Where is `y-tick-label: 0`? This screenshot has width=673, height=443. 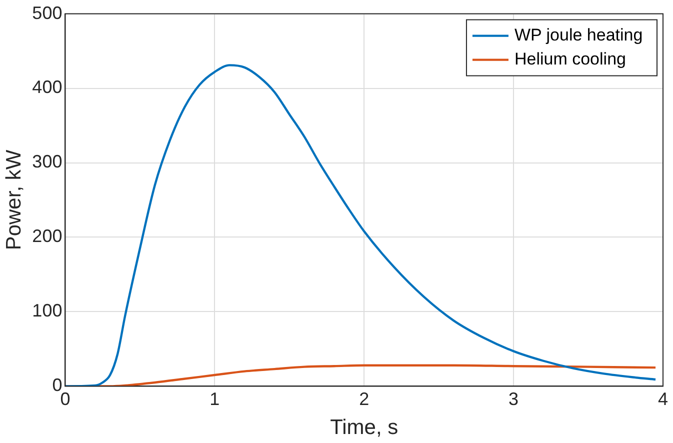 y-tick-label: 0 is located at coordinates (57, 385).